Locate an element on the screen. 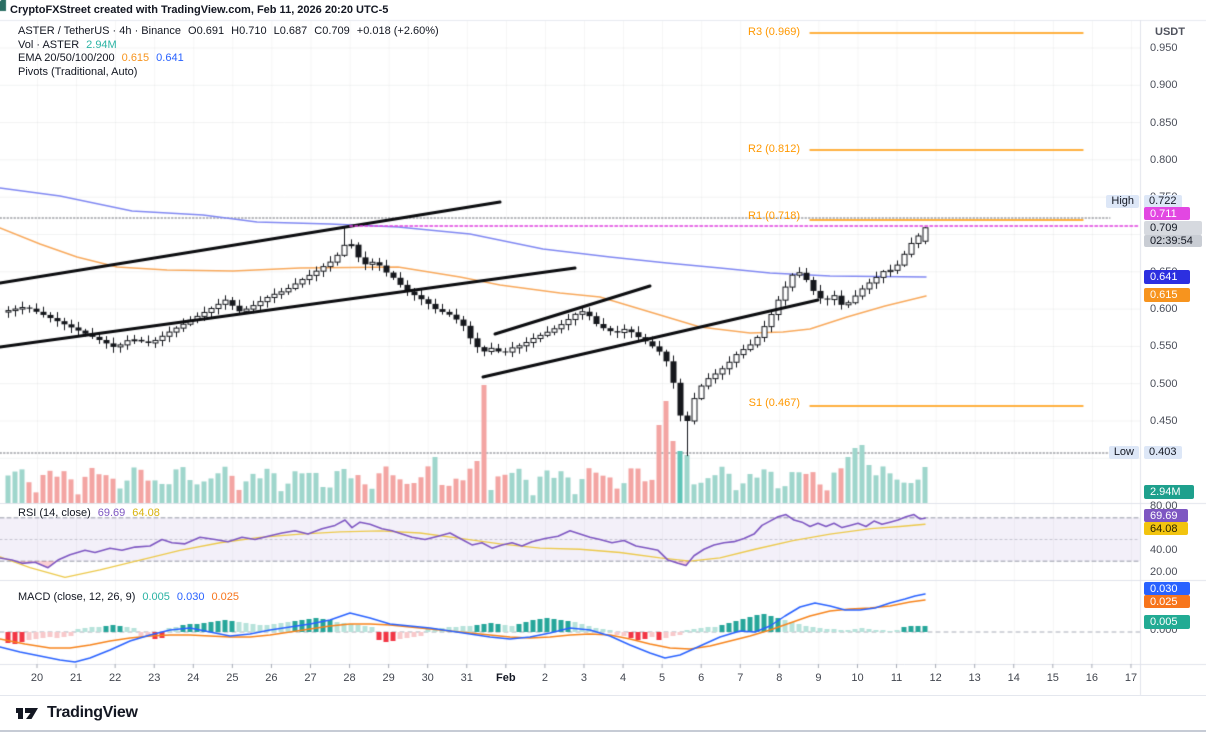  price-axis-tick: 0.600 is located at coordinates (1164, 309).